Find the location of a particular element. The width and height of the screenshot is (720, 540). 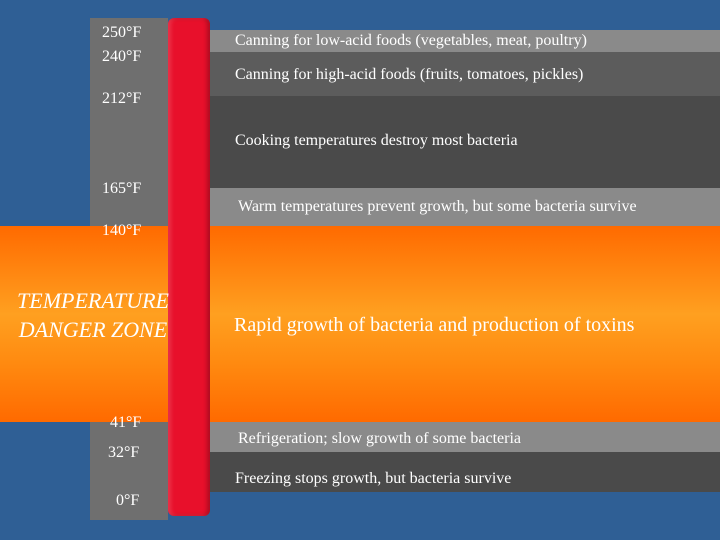

temp-label-140: 140°F is located at coordinates (122, 230).